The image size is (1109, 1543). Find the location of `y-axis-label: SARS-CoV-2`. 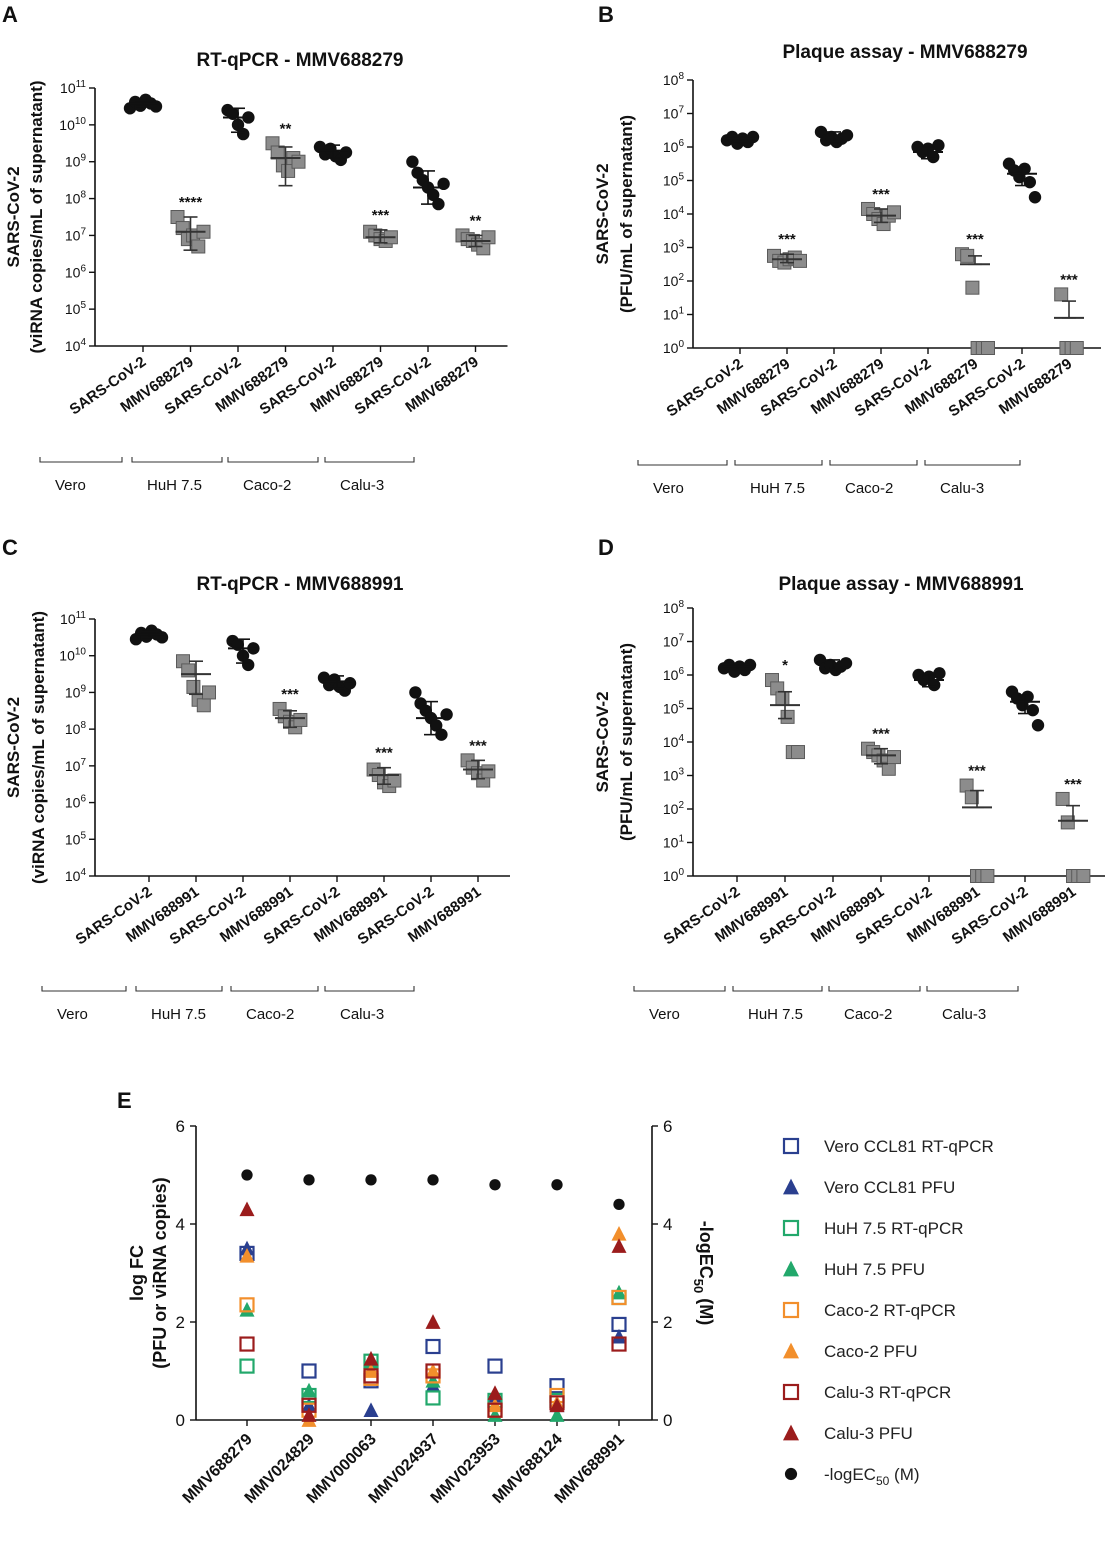

y-axis-label: SARS-CoV-2 is located at coordinates (602, 213).